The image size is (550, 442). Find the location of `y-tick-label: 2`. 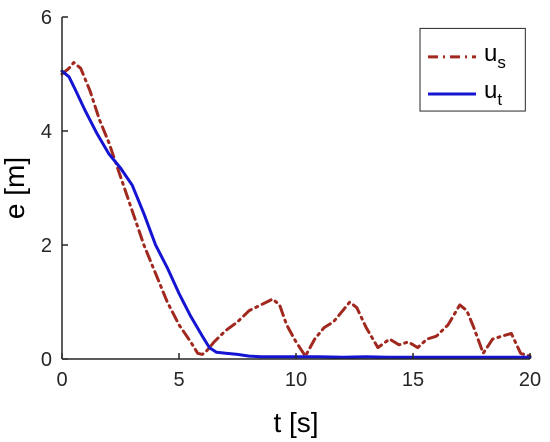

y-tick-label: 2 is located at coordinates (46, 246).